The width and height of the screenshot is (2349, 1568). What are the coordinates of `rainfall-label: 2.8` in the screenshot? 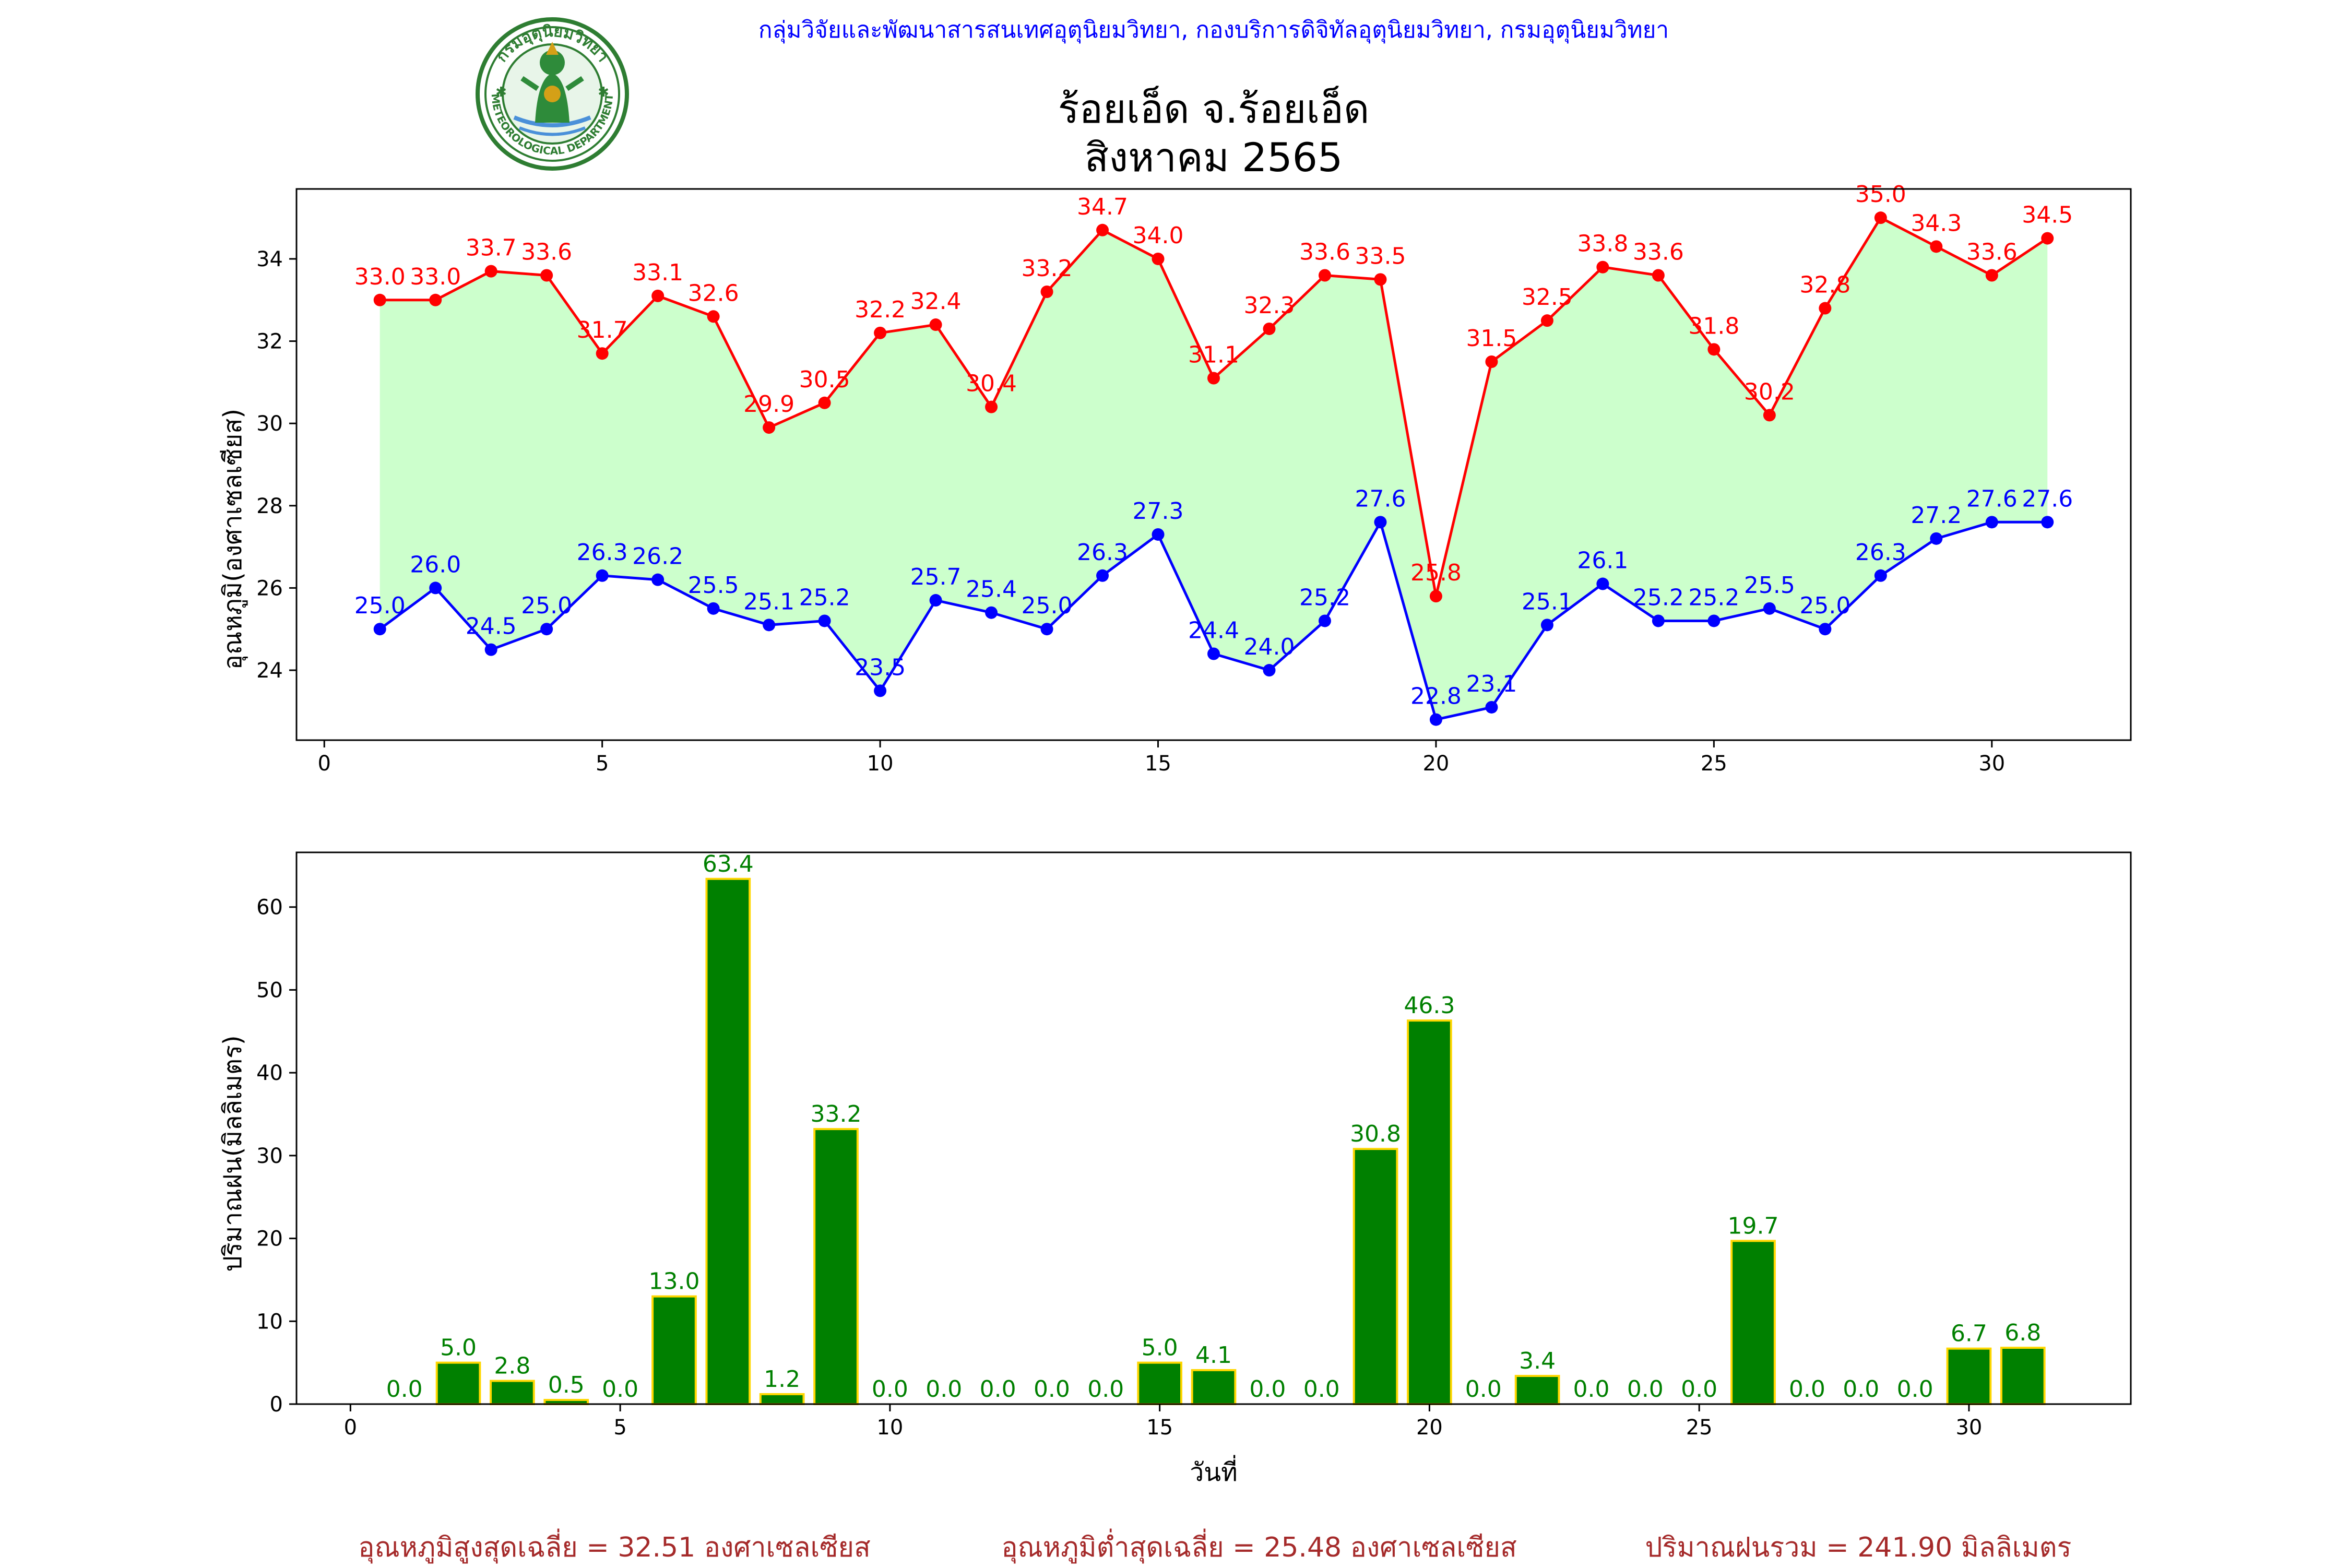 It's located at (512, 1366).